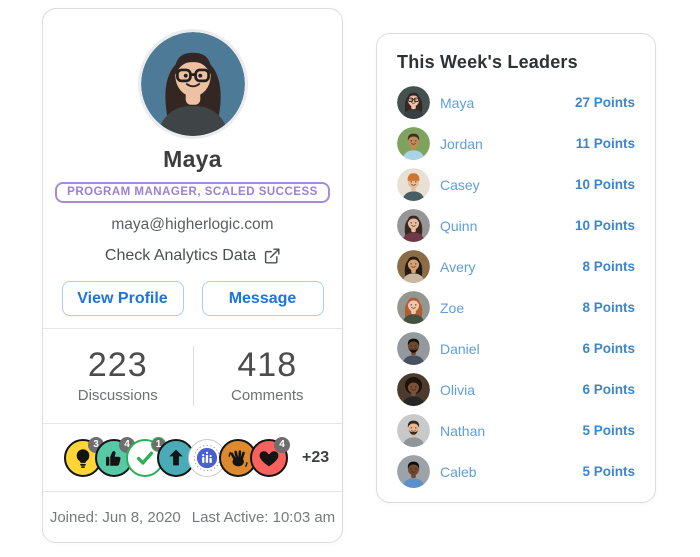 This screenshot has height=557, width=700. What do you see at coordinates (458, 266) in the screenshot?
I see `leader-name-link: Avery` at bounding box center [458, 266].